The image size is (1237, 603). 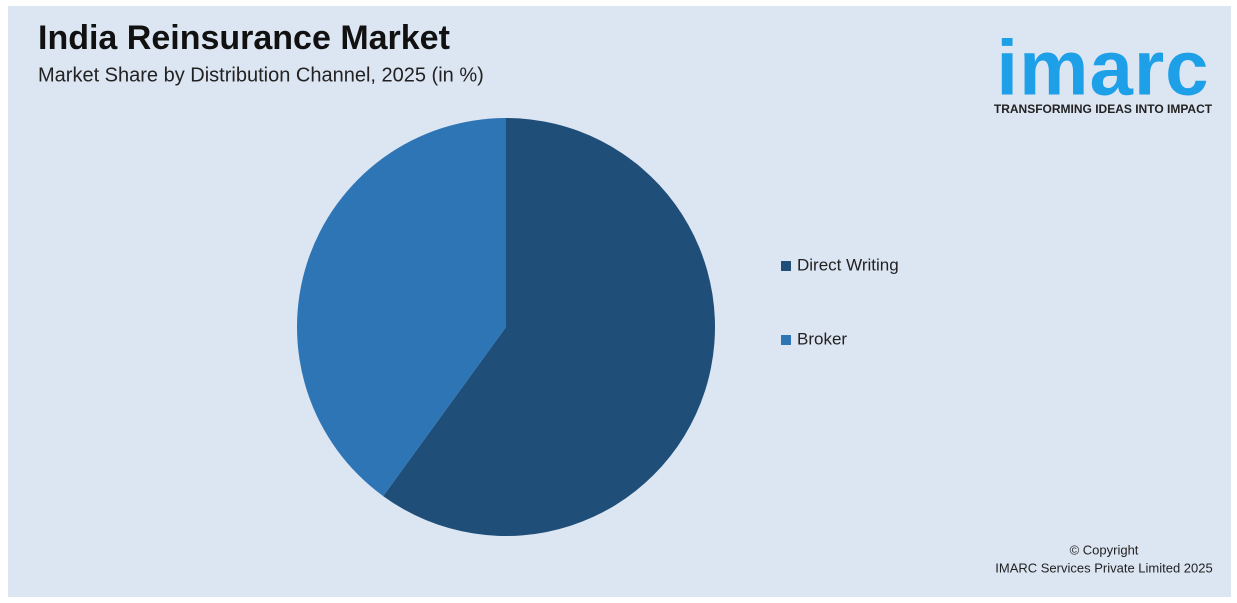 I want to click on logo-name: imarc, so click(x=1102, y=68).